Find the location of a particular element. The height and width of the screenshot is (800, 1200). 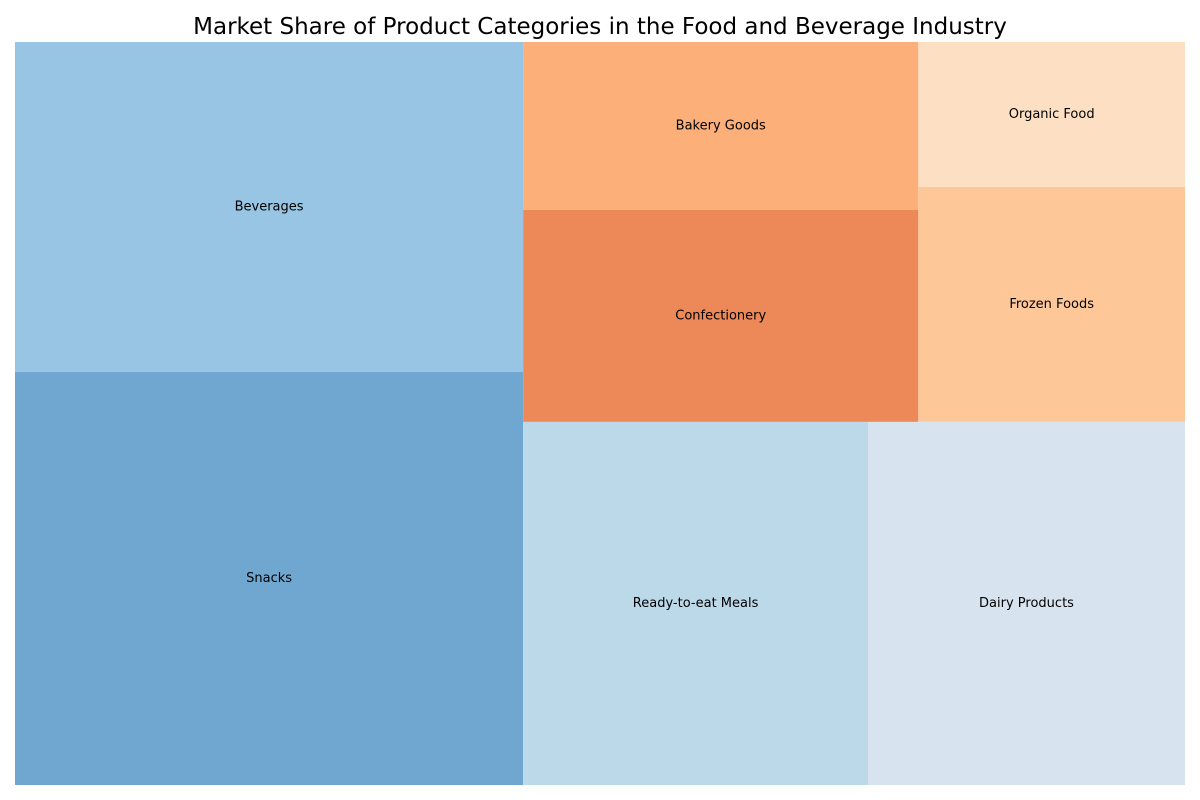

treemap-cell-ready-to-eat-meals is located at coordinates (696, 603).